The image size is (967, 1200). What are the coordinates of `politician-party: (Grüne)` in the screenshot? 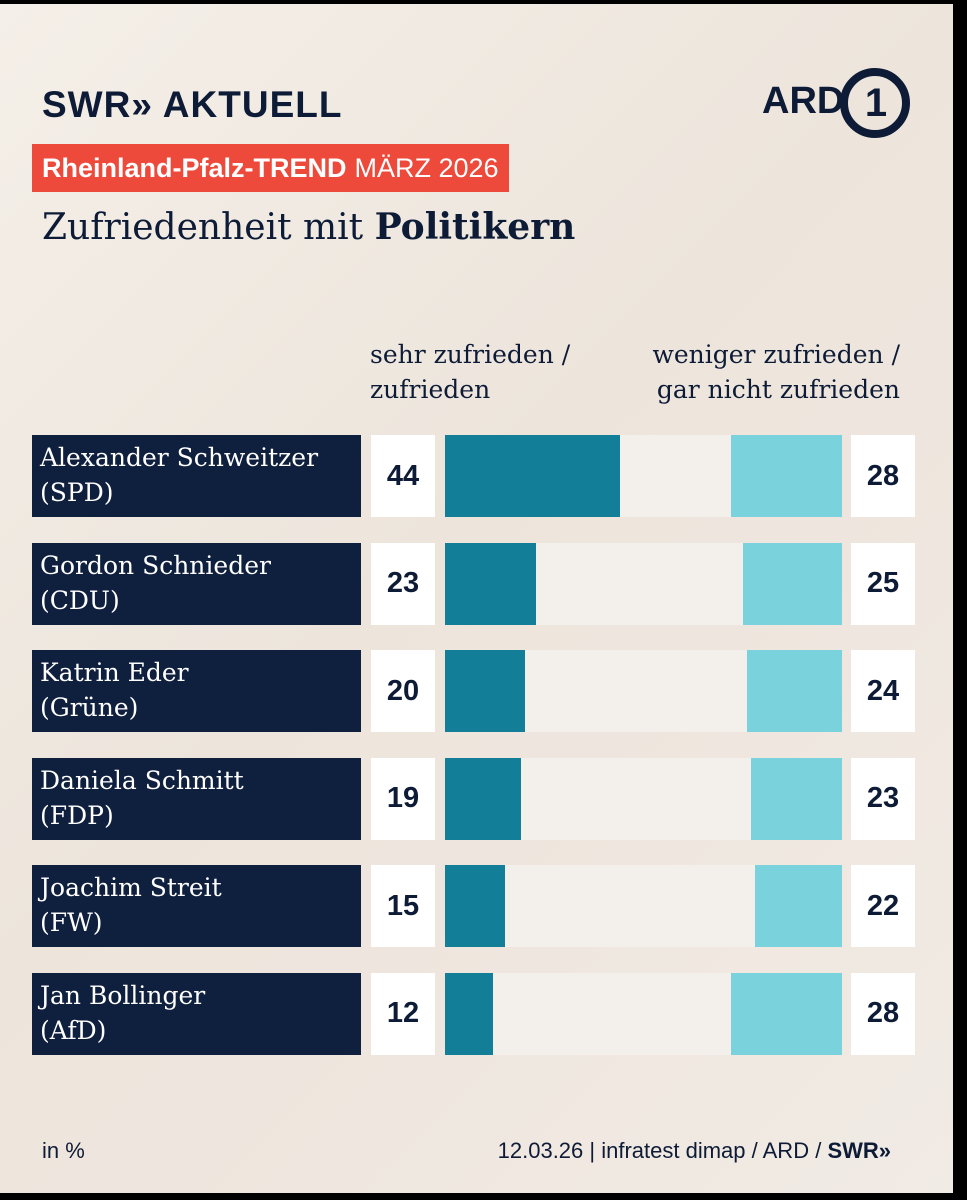 It's located at (89, 707).